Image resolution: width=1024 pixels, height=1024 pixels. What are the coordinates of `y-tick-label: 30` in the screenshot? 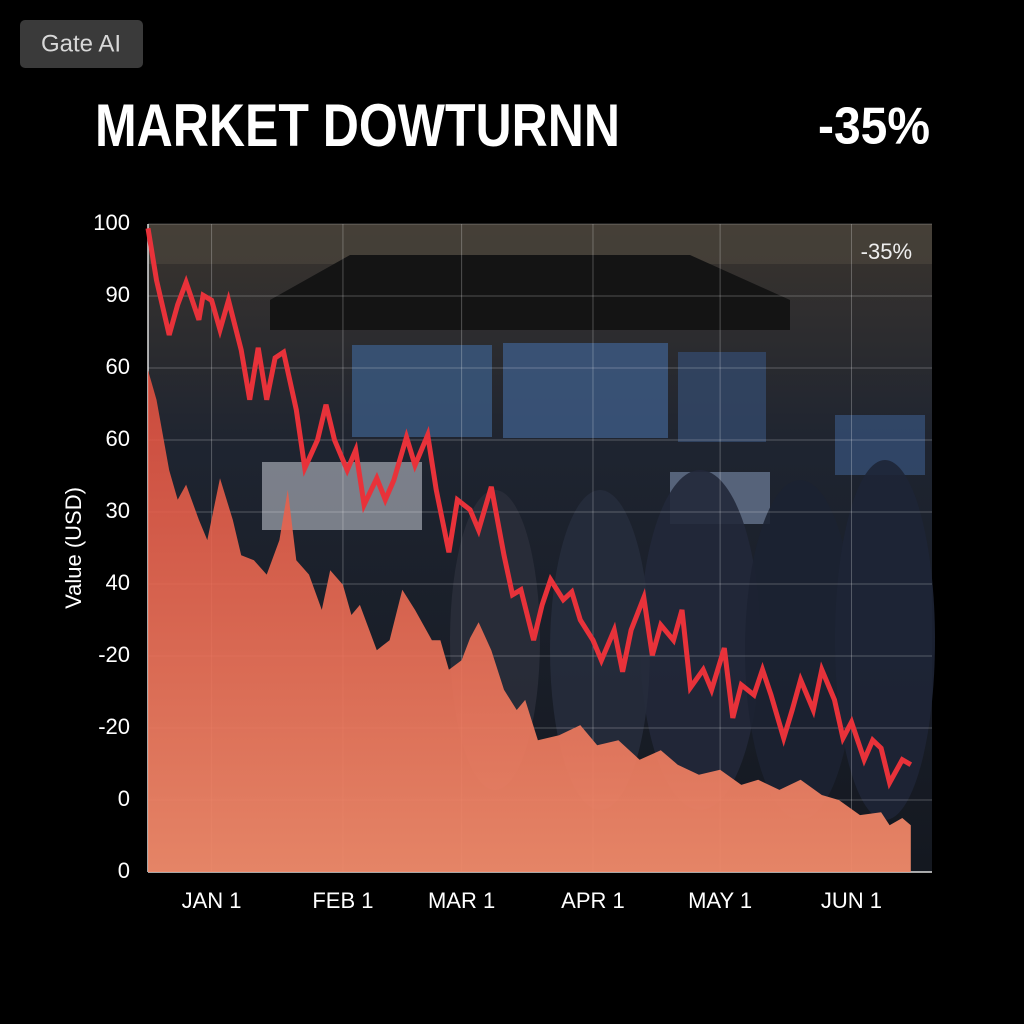 It's located at (118, 510).